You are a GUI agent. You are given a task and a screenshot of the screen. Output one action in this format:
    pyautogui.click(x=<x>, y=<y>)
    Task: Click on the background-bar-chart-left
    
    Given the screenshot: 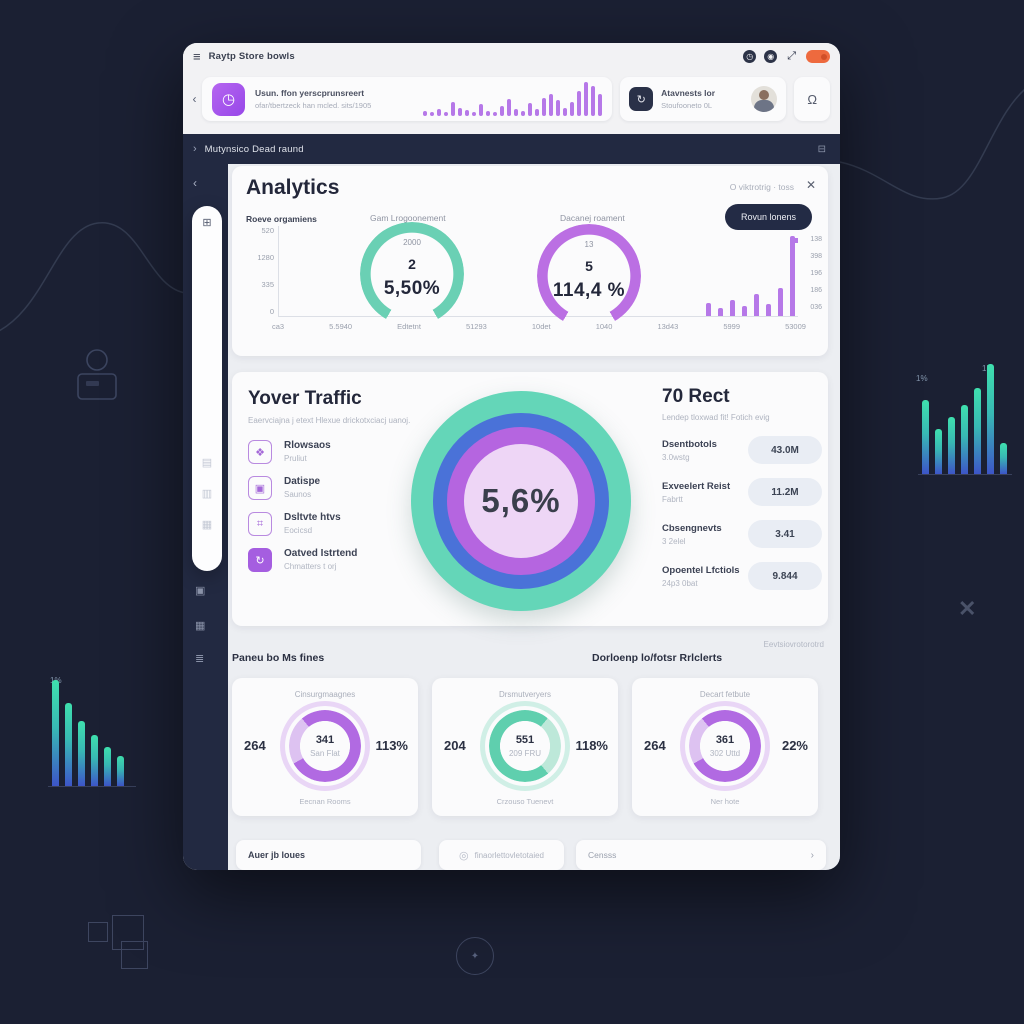 What is the action you would take?
    pyautogui.click(x=92, y=733)
    